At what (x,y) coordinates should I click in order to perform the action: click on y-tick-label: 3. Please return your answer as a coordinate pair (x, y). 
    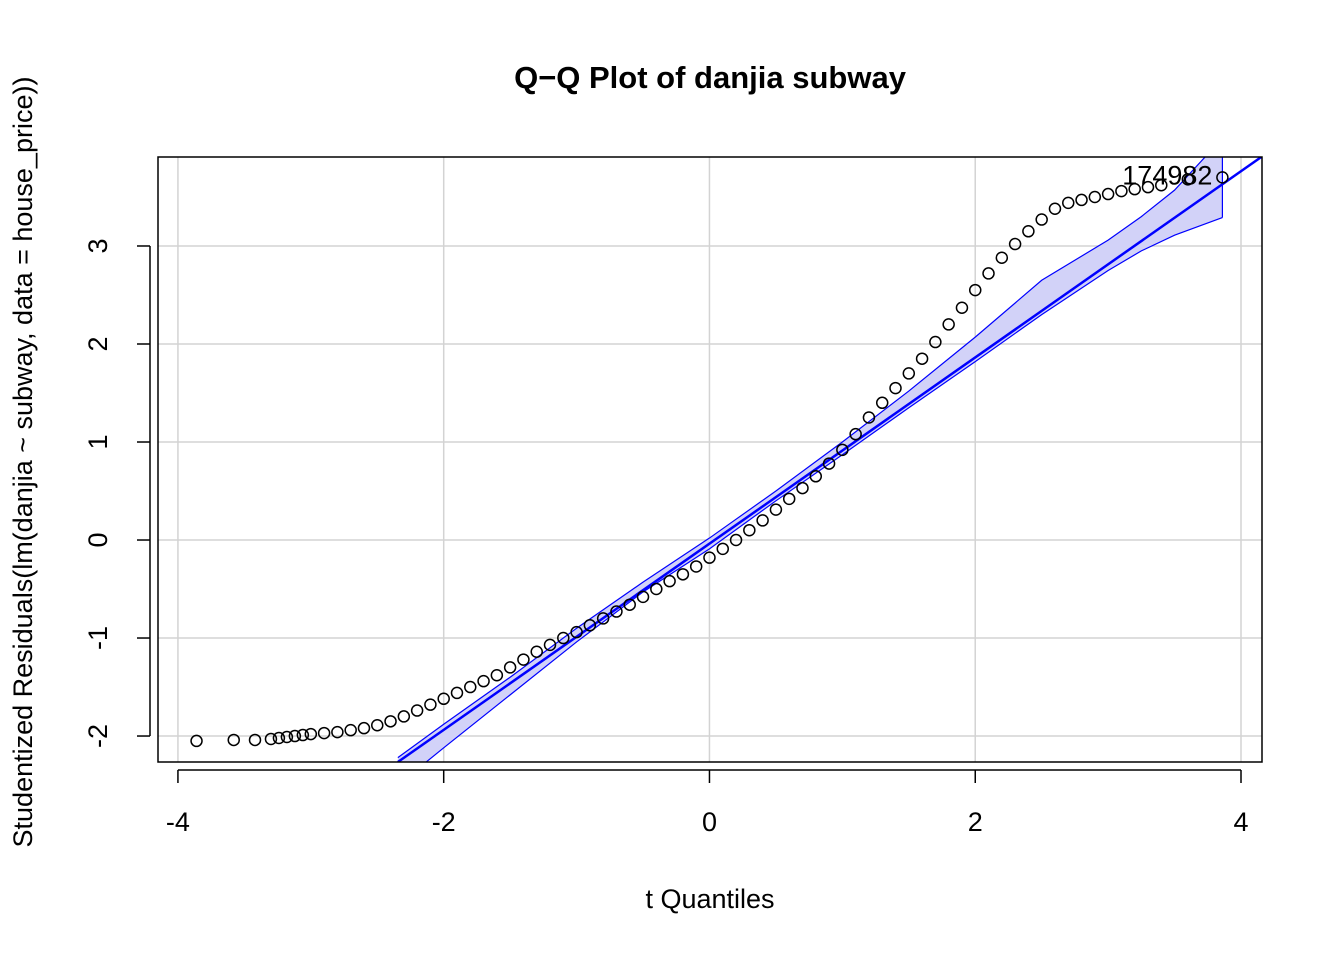
    Looking at the image, I should click on (98, 245).